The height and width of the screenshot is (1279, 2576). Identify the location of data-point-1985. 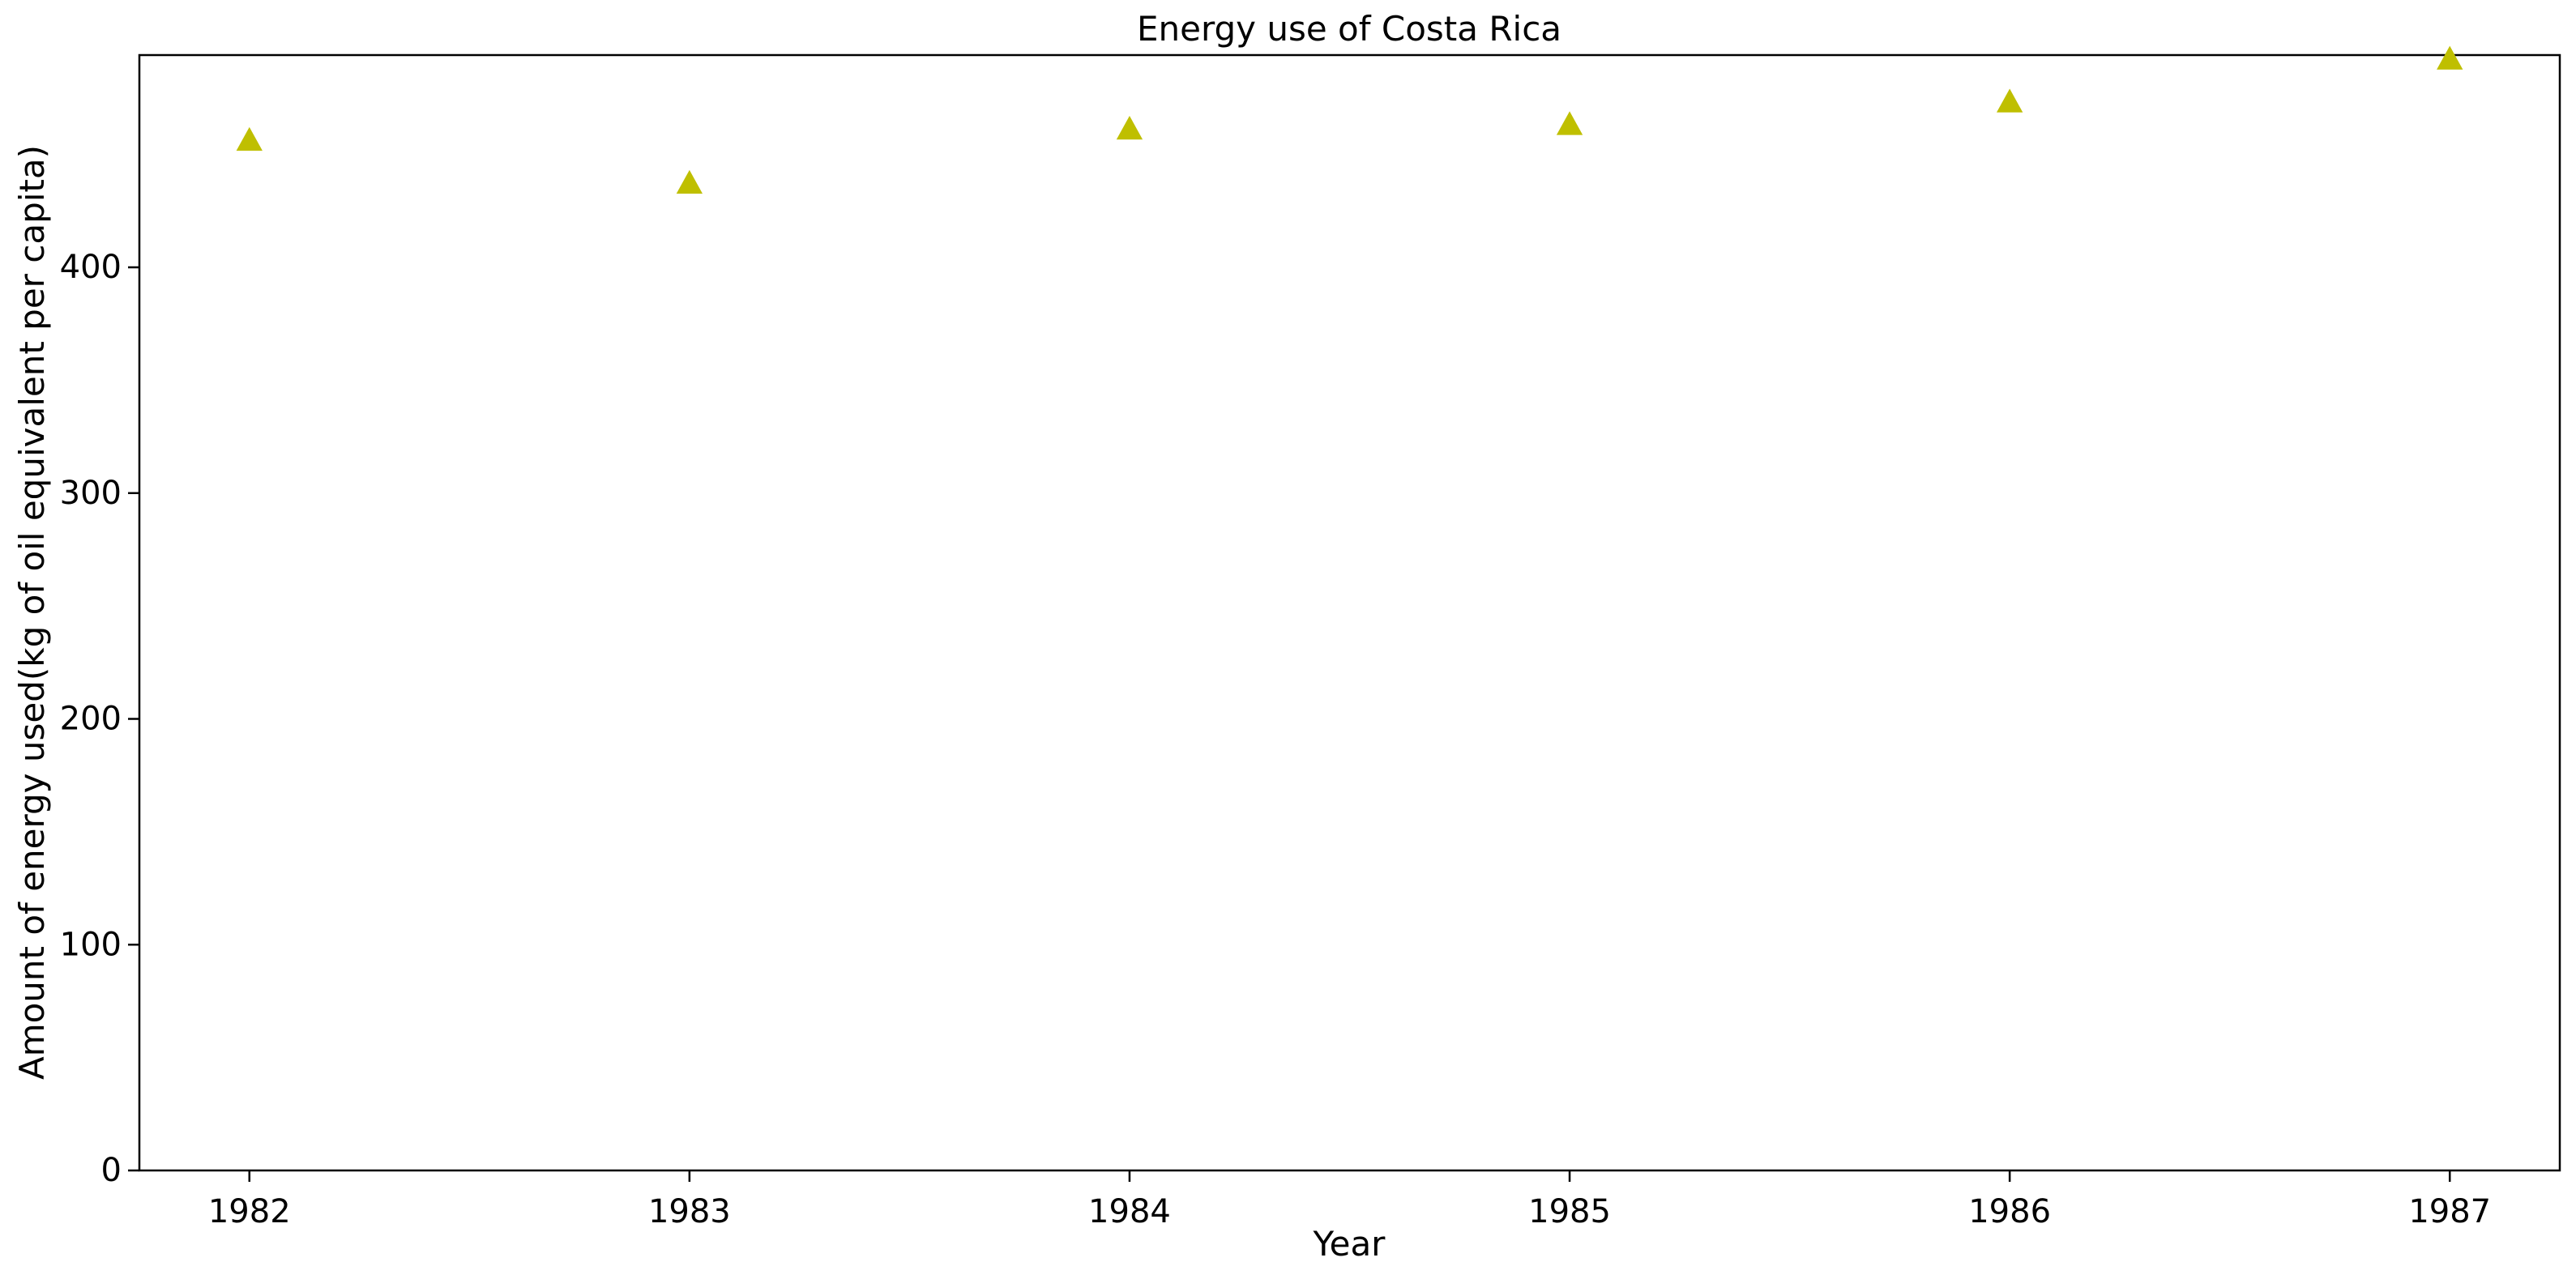
(1569, 123).